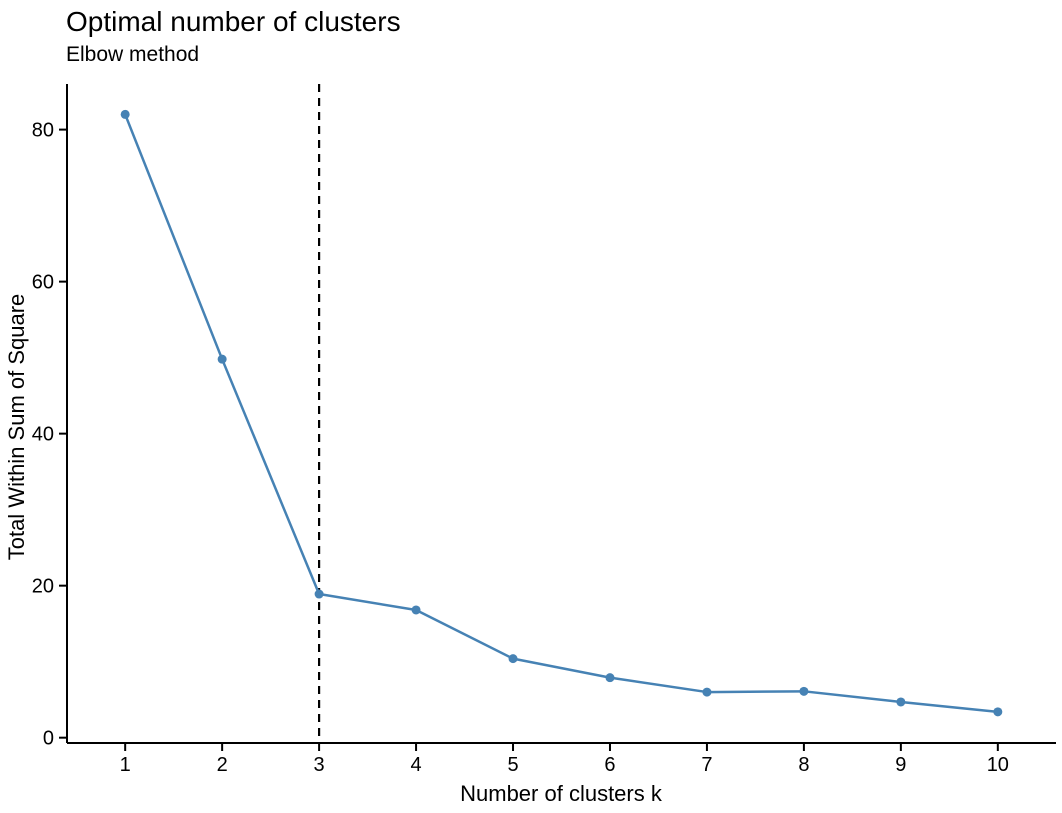 The width and height of the screenshot is (1062, 813). Describe the element at coordinates (43, 435) in the screenshot. I see `y-tick-label: 40` at that location.